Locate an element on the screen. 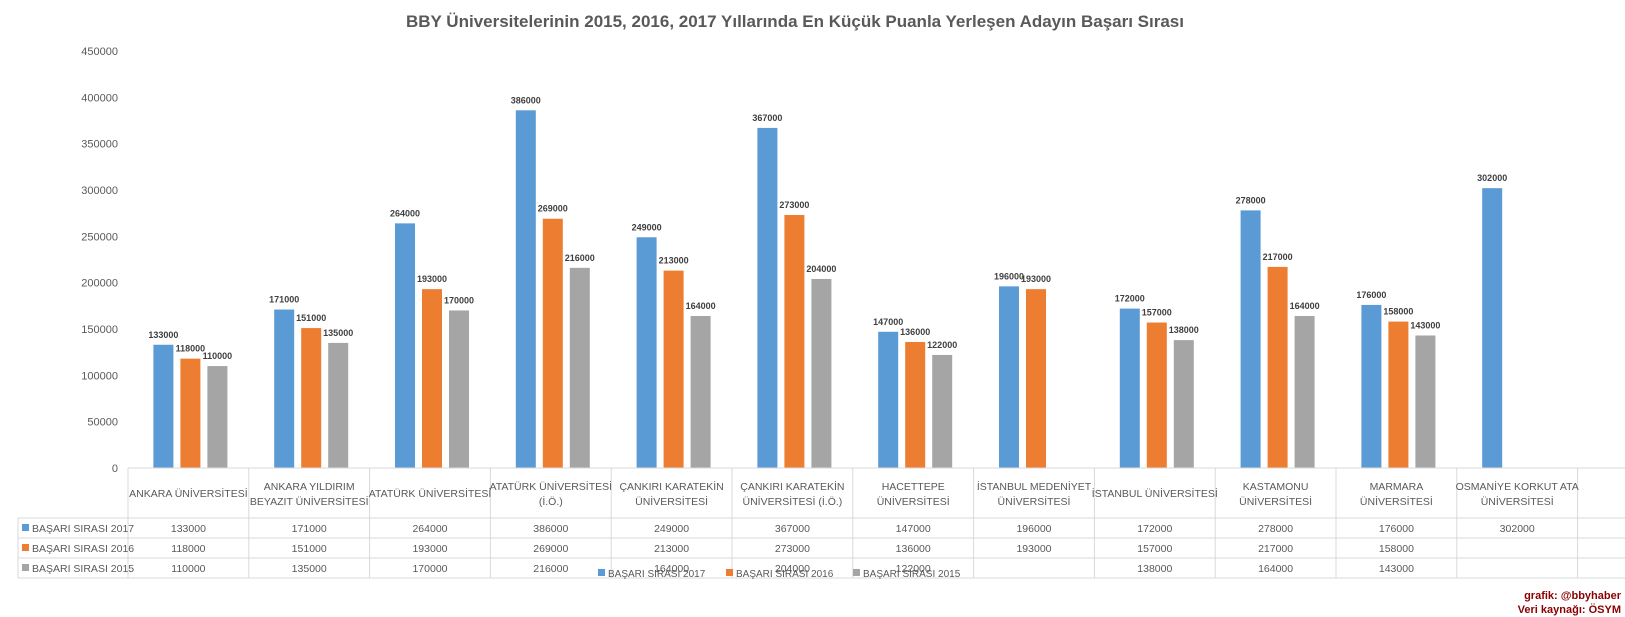  data-label: 151000 is located at coordinates (311, 318).